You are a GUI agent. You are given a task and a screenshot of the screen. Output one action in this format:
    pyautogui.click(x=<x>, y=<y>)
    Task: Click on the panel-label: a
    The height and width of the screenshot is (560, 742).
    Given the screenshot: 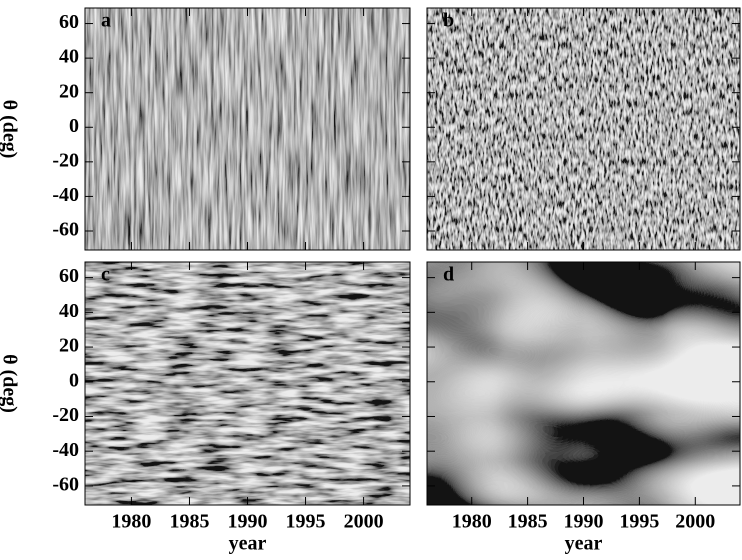 What is the action you would take?
    pyautogui.click(x=106, y=21)
    